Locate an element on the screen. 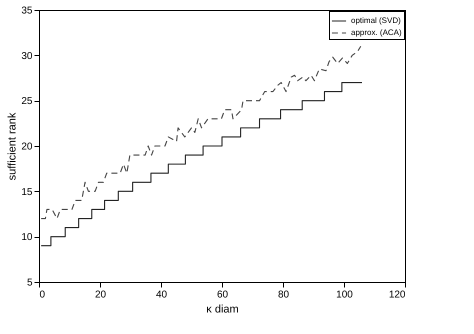  x-axis-title: κ diam is located at coordinates (222, 310).